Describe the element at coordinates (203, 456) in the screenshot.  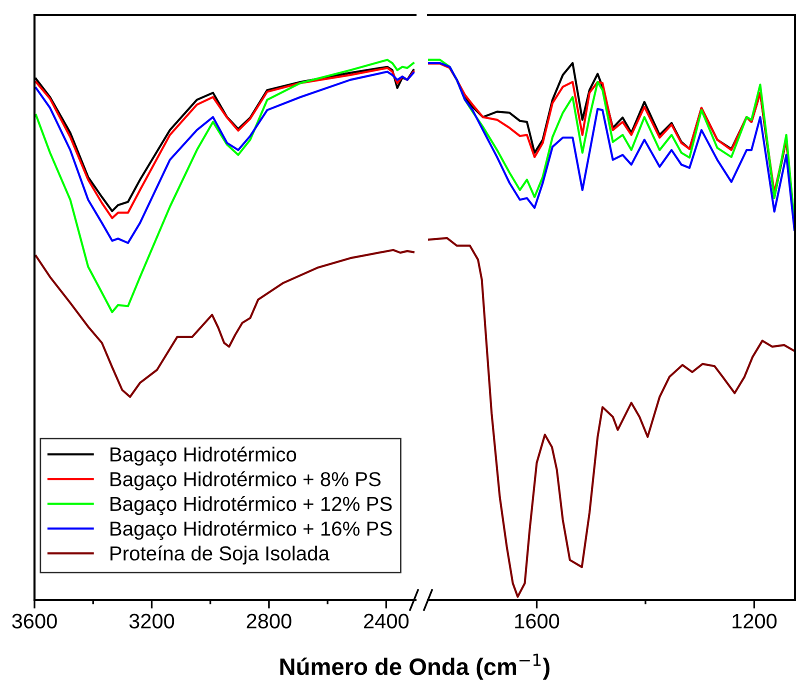
I see `legend-label: Bagaço Hidrotérmico` at that location.